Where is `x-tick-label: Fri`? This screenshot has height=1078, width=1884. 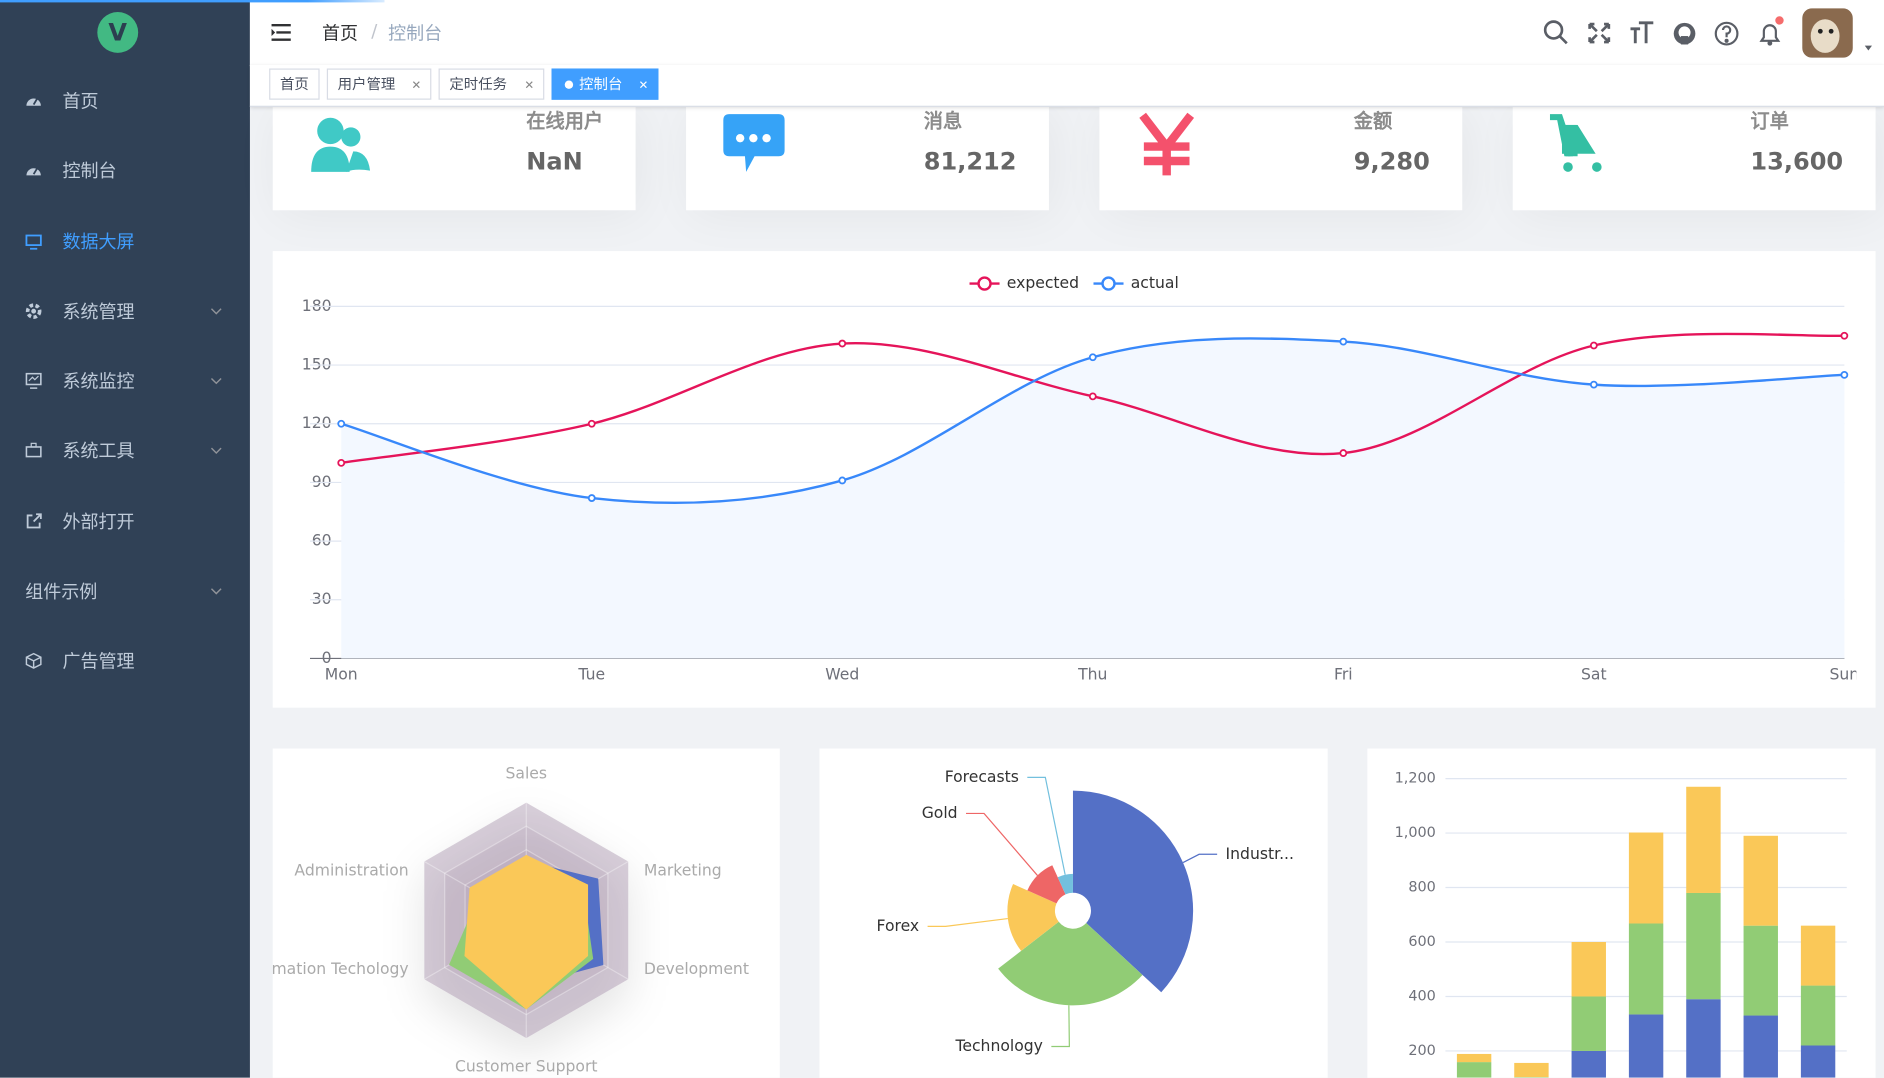
x-tick-label: Fri is located at coordinates (1343, 675).